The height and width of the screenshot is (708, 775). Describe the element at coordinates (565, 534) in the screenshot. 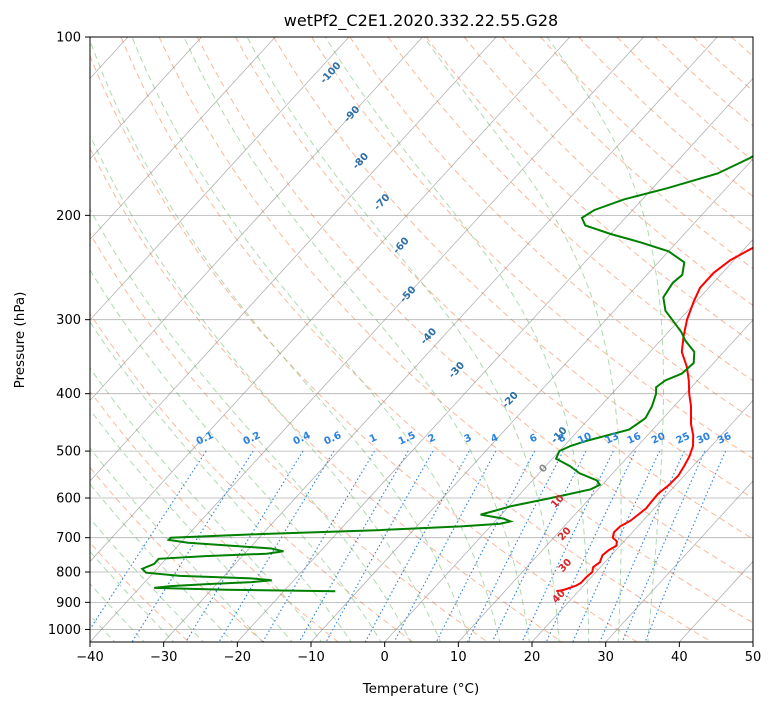

I see `dry-adiabat-label: 20` at that location.